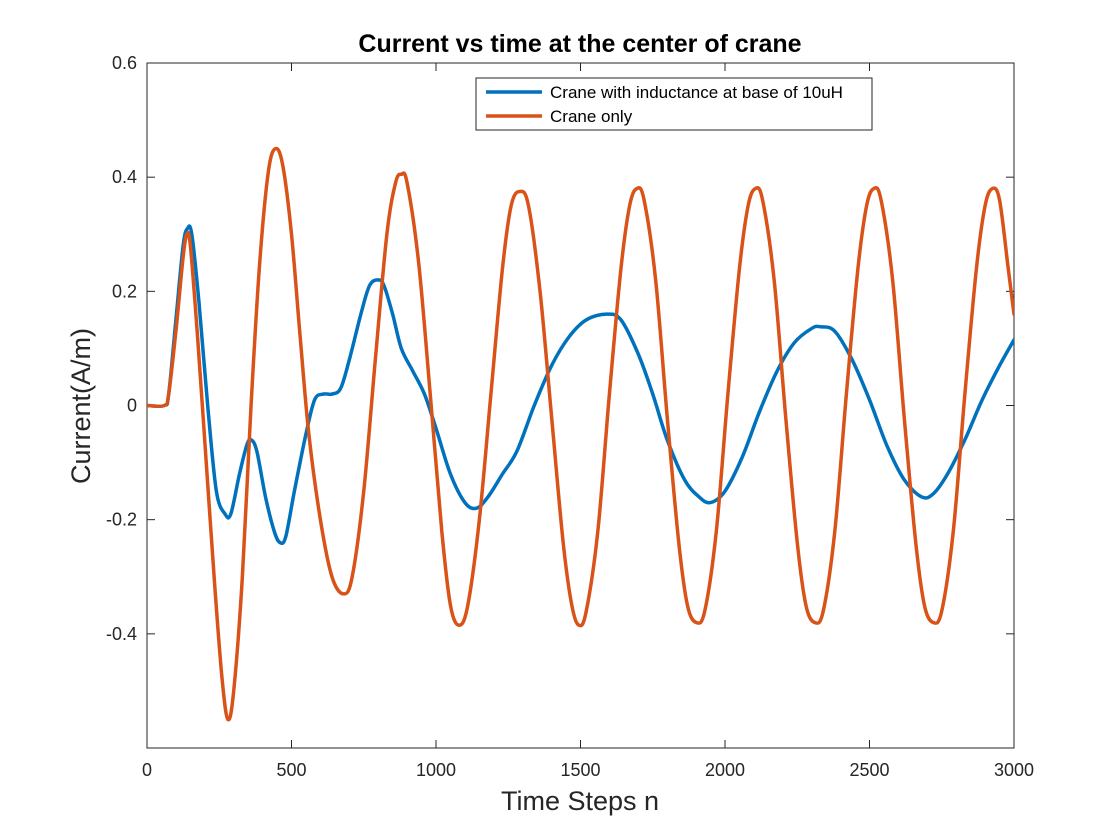  I want to click on legend-entry-2: Crane only, so click(591, 116).